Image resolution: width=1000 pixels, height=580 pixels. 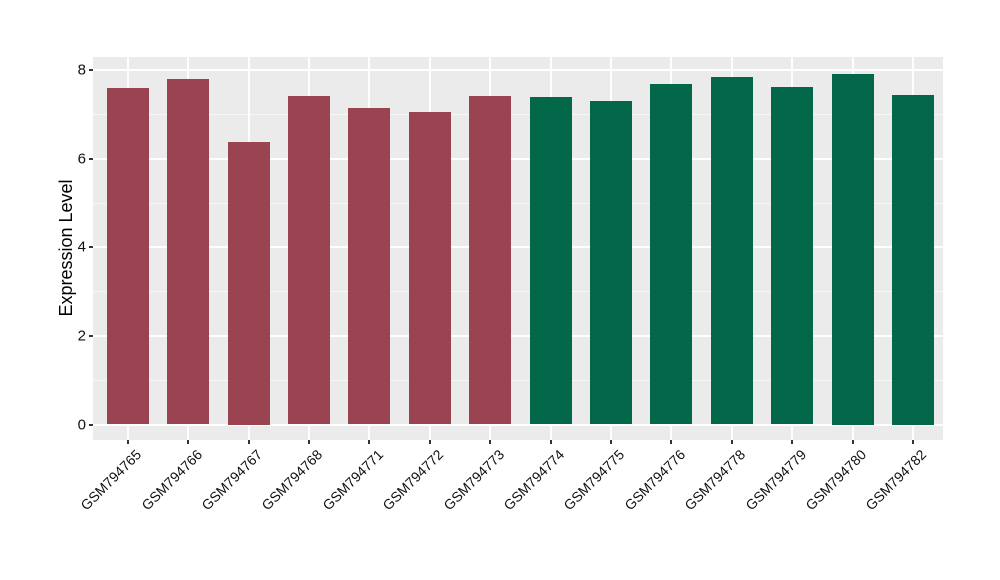 What do you see at coordinates (792, 255) in the screenshot?
I see `bar-GSM794779` at bounding box center [792, 255].